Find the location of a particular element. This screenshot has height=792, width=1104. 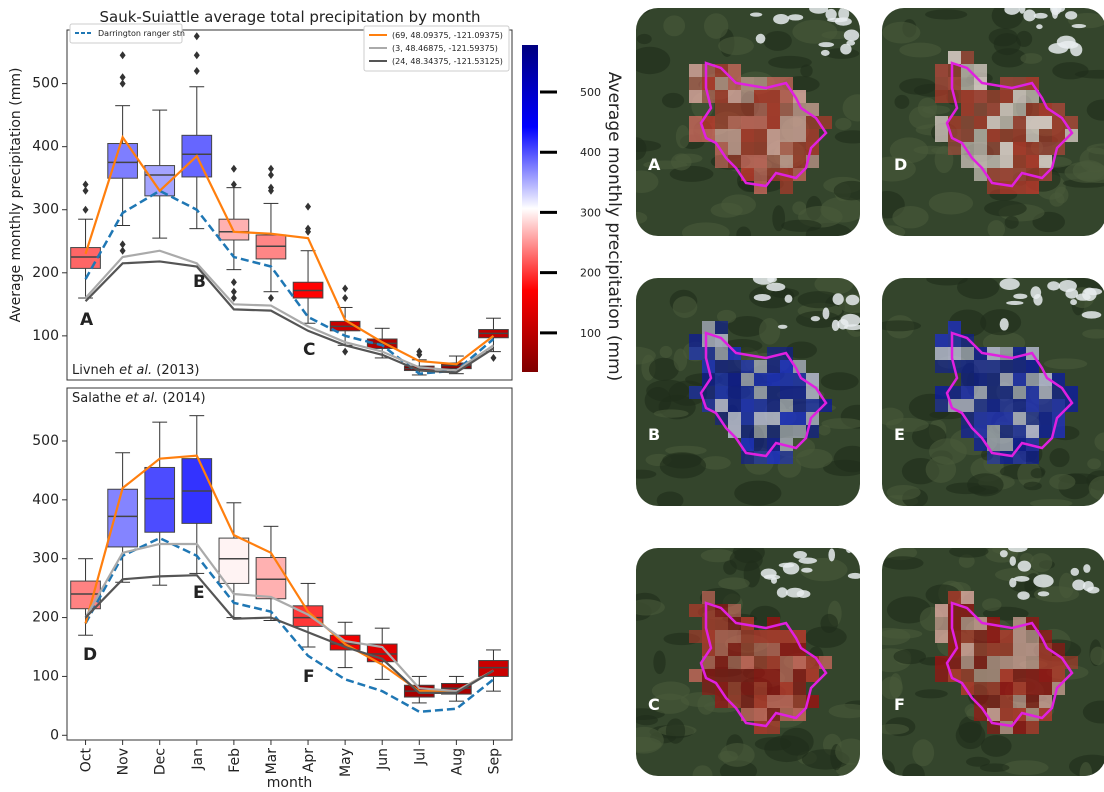

x-tick-label: Jun is located at coordinates (383, 759).